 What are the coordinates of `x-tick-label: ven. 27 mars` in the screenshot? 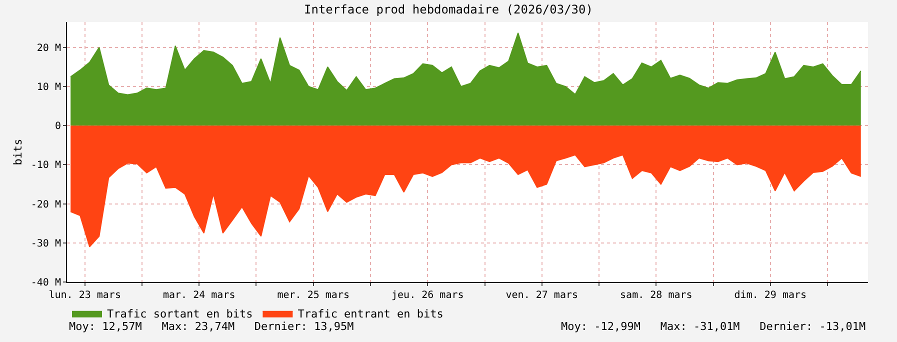 It's located at (542, 295).